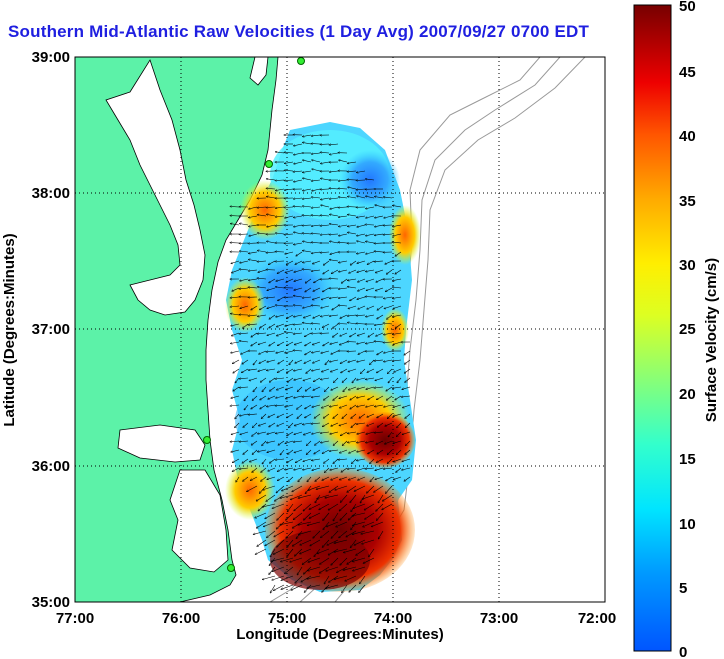 The width and height of the screenshot is (724, 659). What do you see at coordinates (9, 329) in the screenshot?
I see `y-axis-label: Latitude (Degrees:Minutes)` at bounding box center [9, 329].